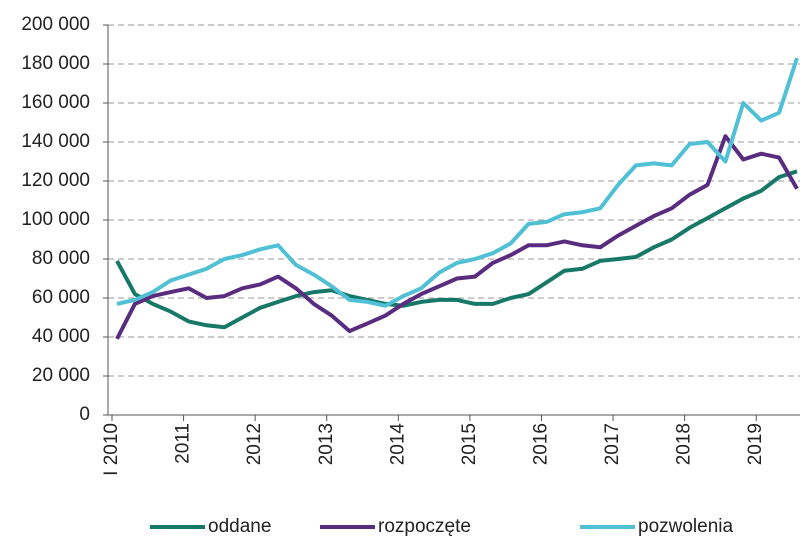 Image resolution: width=803 pixels, height=543 pixels. I want to click on y-tick-label: 20 000, so click(61, 375).